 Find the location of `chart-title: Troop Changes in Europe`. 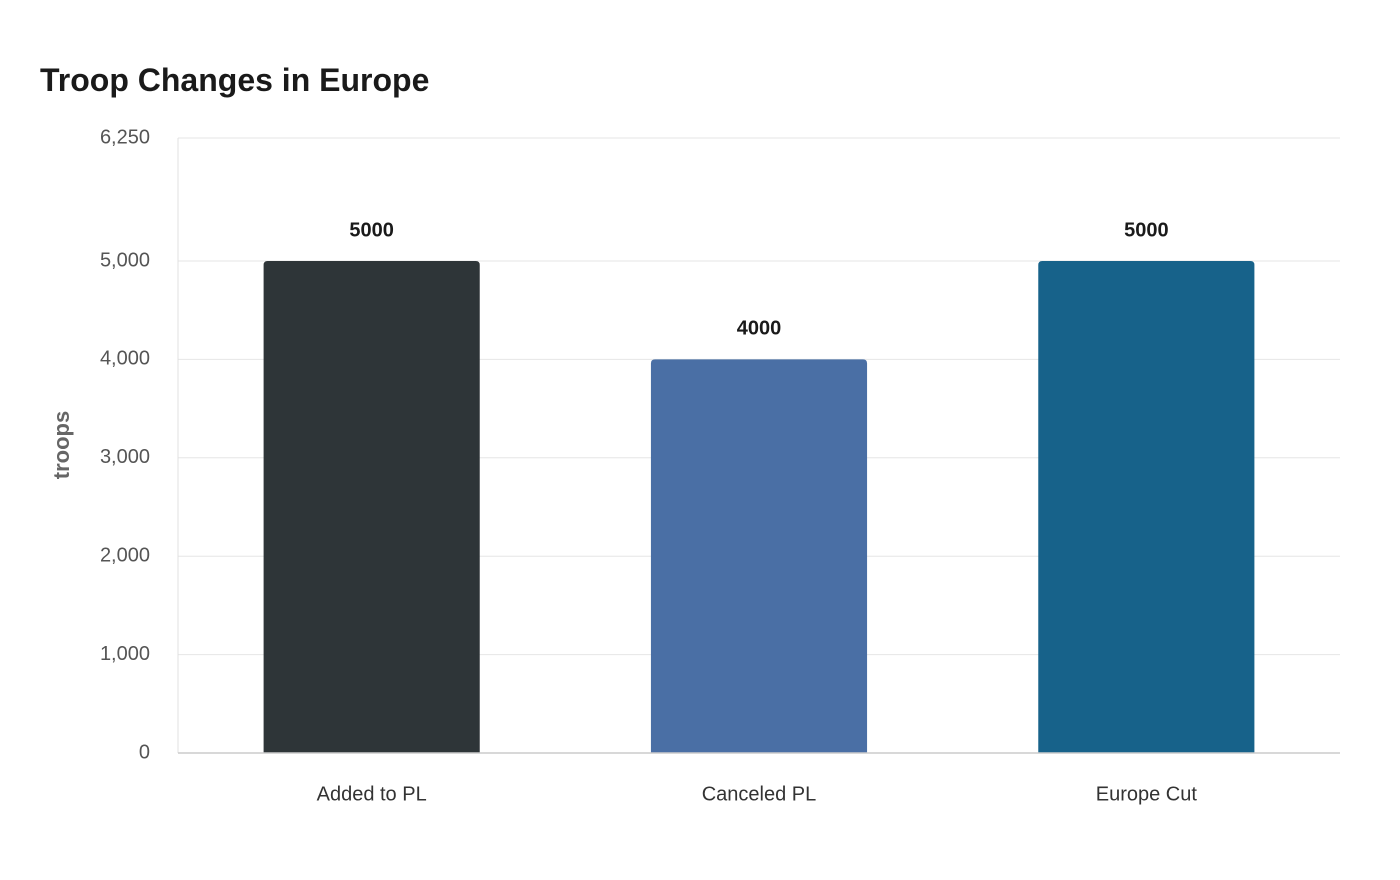

chart-title: Troop Changes in Europe is located at coordinates (234, 80).